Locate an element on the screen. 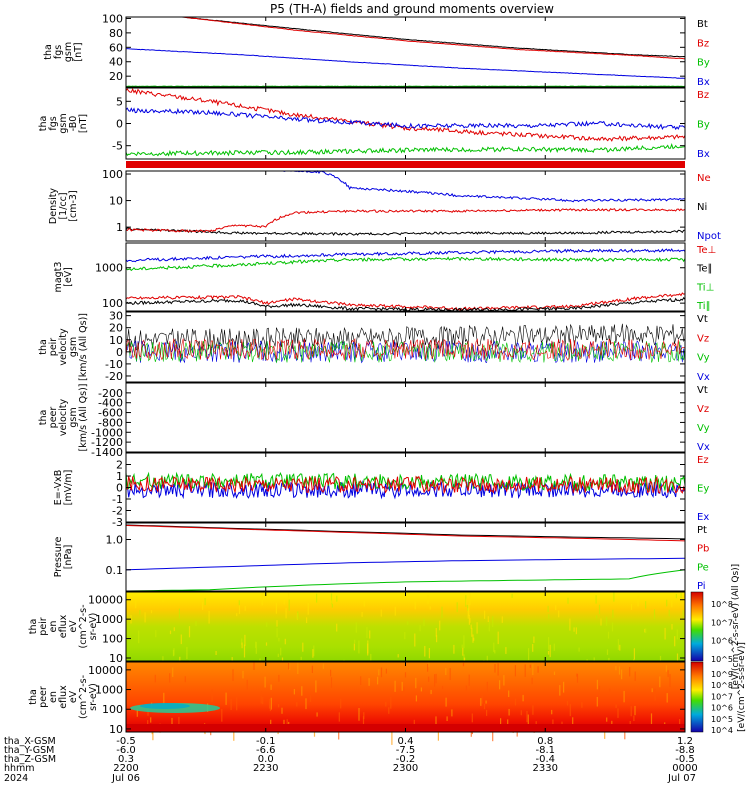  legend-Ne: Ne is located at coordinates (704, 178).